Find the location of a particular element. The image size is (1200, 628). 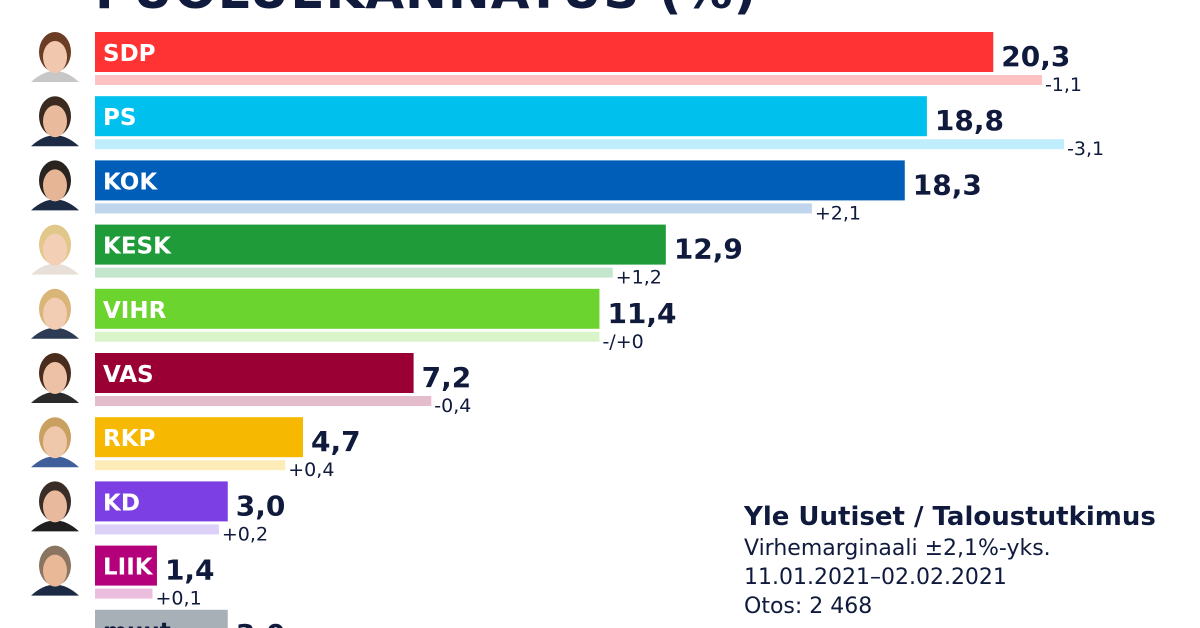

change-label: +0,2 is located at coordinates (245, 534).